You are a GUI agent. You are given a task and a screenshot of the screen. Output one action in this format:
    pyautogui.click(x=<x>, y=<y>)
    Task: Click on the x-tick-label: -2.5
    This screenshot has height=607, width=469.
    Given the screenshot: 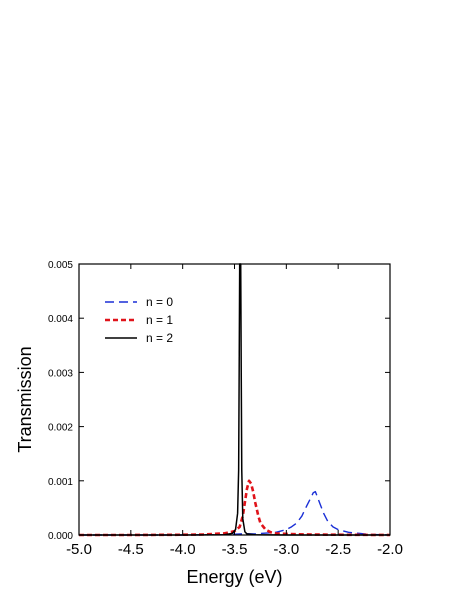 What is the action you would take?
    pyautogui.click(x=338, y=549)
    